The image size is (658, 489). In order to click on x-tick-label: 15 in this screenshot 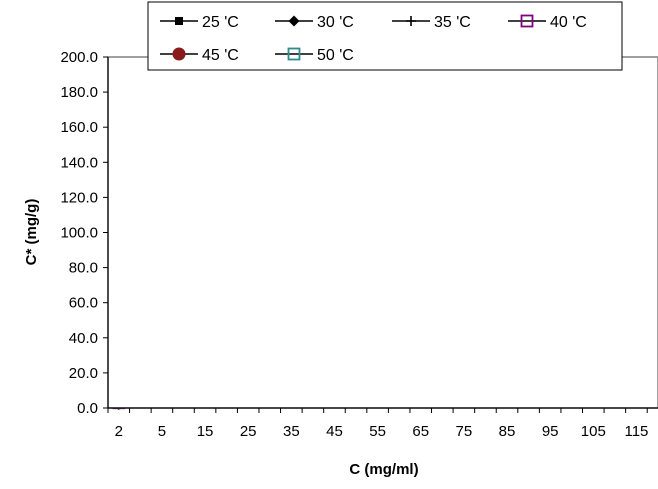, I will do `click(205, 431)`.